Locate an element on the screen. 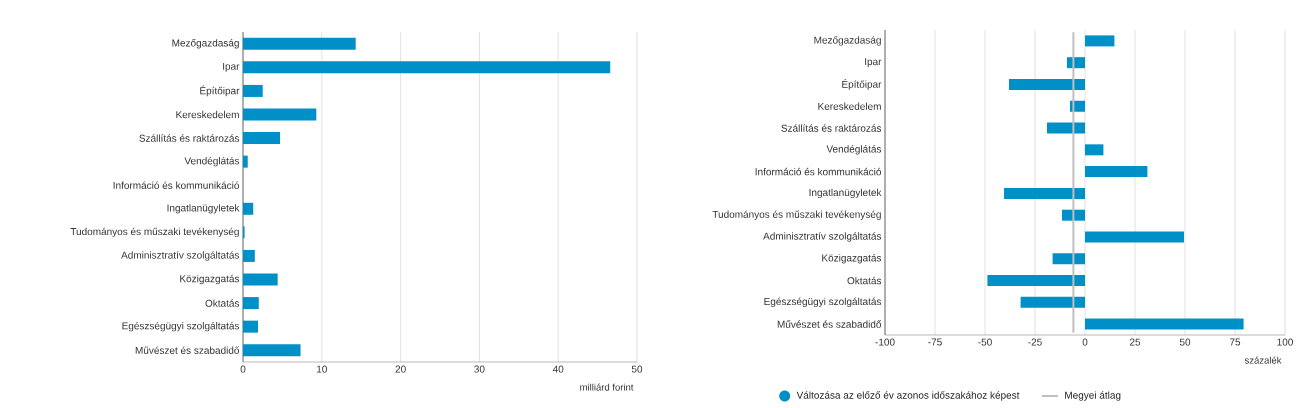  legend-label: Megyei átlag is located at coordinates (1093, 396).